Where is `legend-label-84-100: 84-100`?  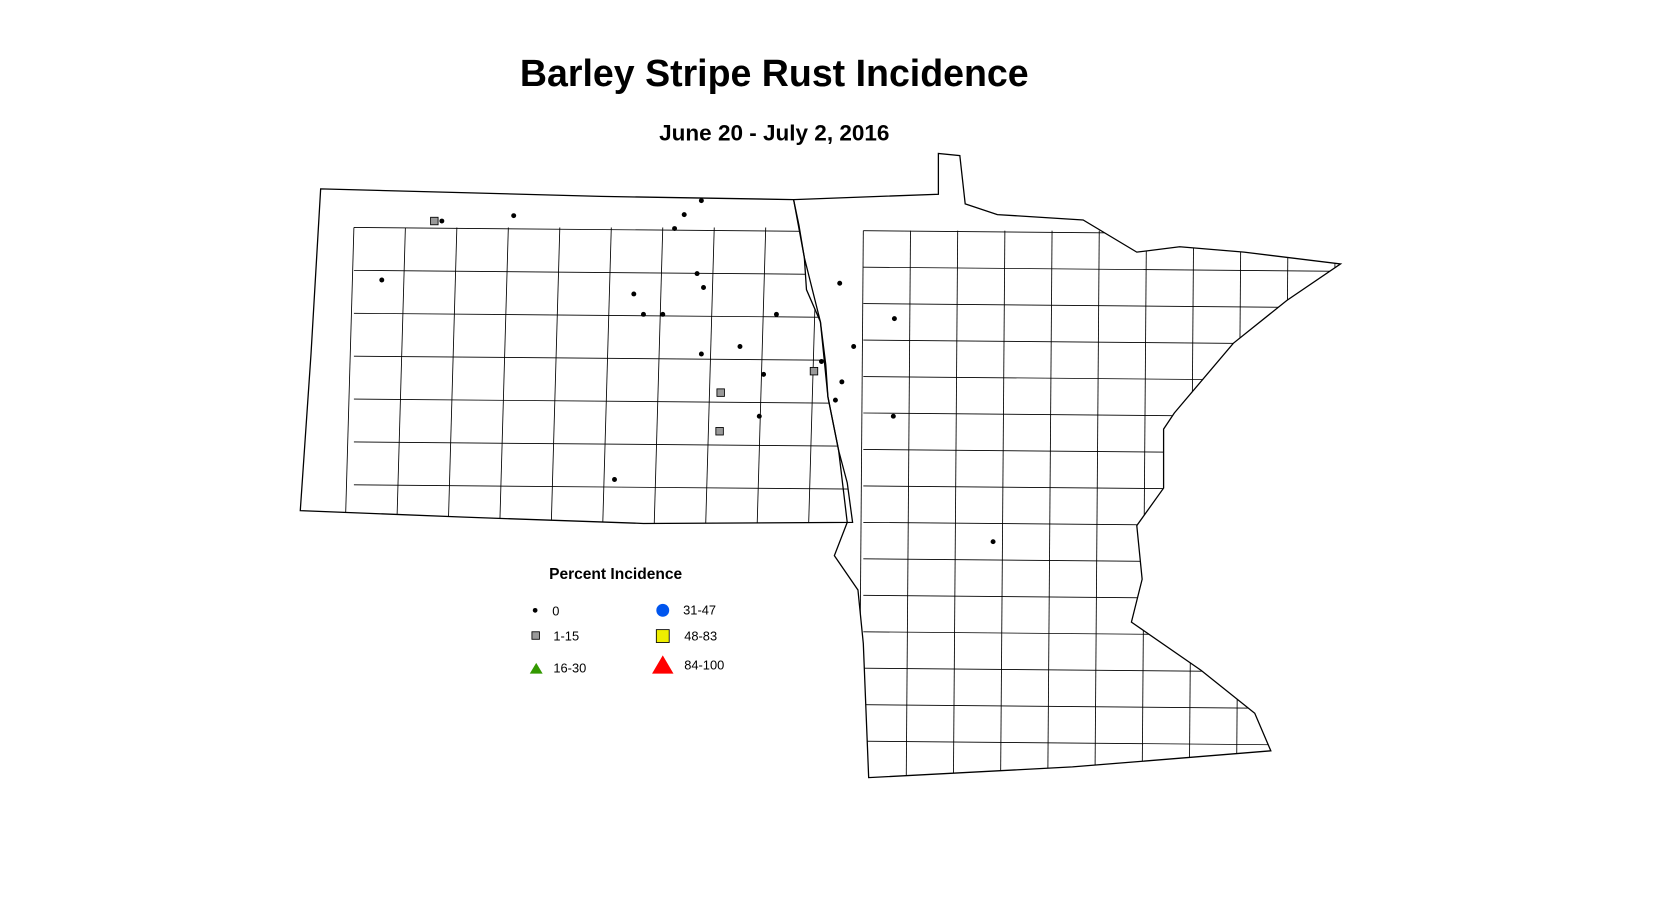 legend-label-84-100: 84-100 is located at coordinates (704, 664).